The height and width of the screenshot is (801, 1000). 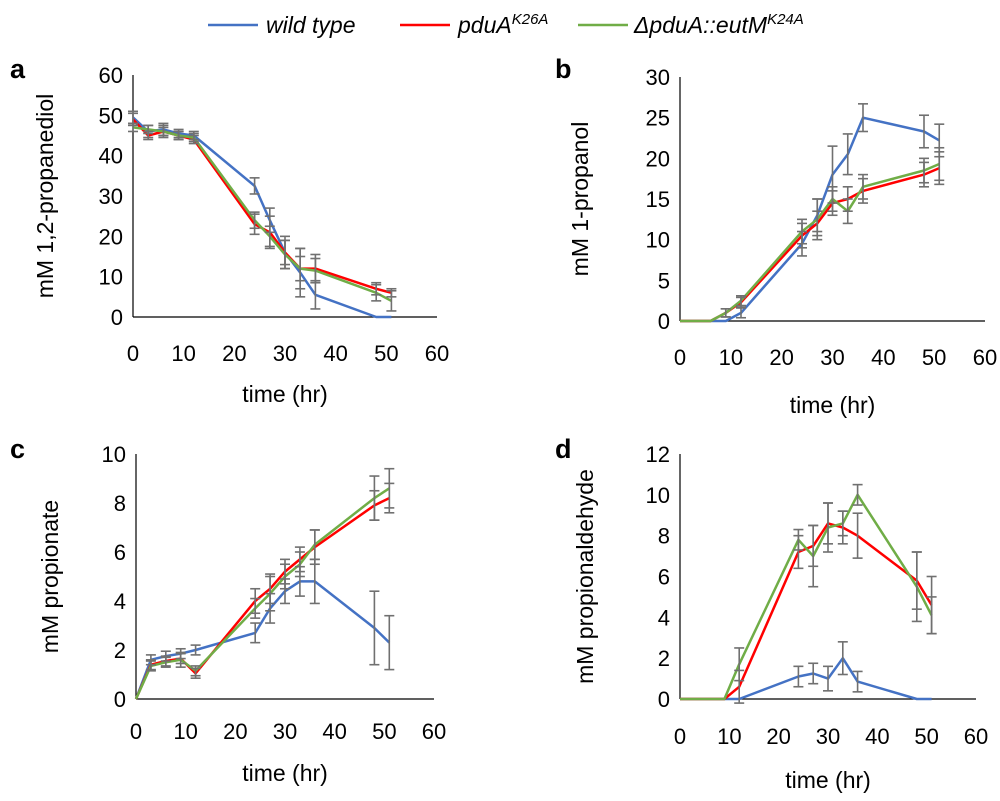 What do you see at coordinates (563, 69) in the screenshot?
I see `panel-letter: b` at bounding box center [563, 69].